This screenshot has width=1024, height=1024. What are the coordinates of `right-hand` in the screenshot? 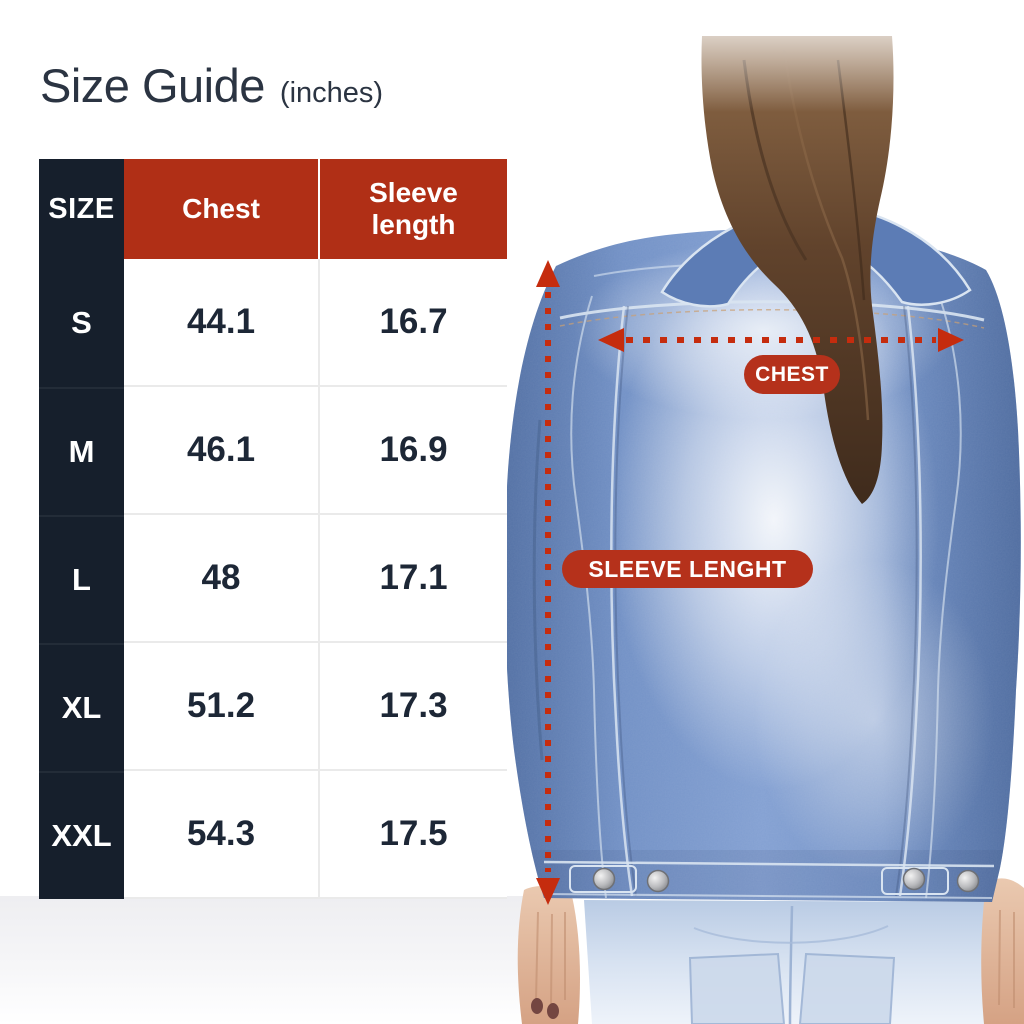 It's located at (1002, 951).